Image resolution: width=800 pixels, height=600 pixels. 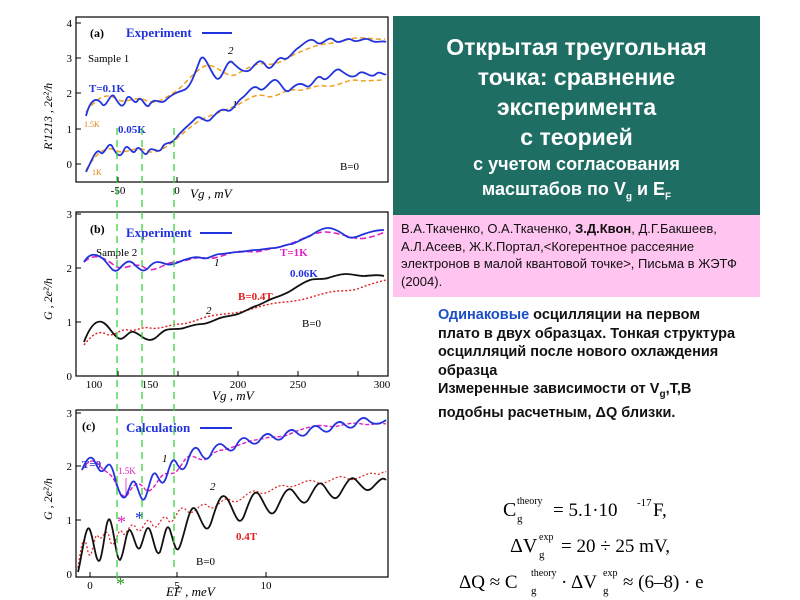 I want to click on panel-a-curve1-blue, so click(x=236, y=120).